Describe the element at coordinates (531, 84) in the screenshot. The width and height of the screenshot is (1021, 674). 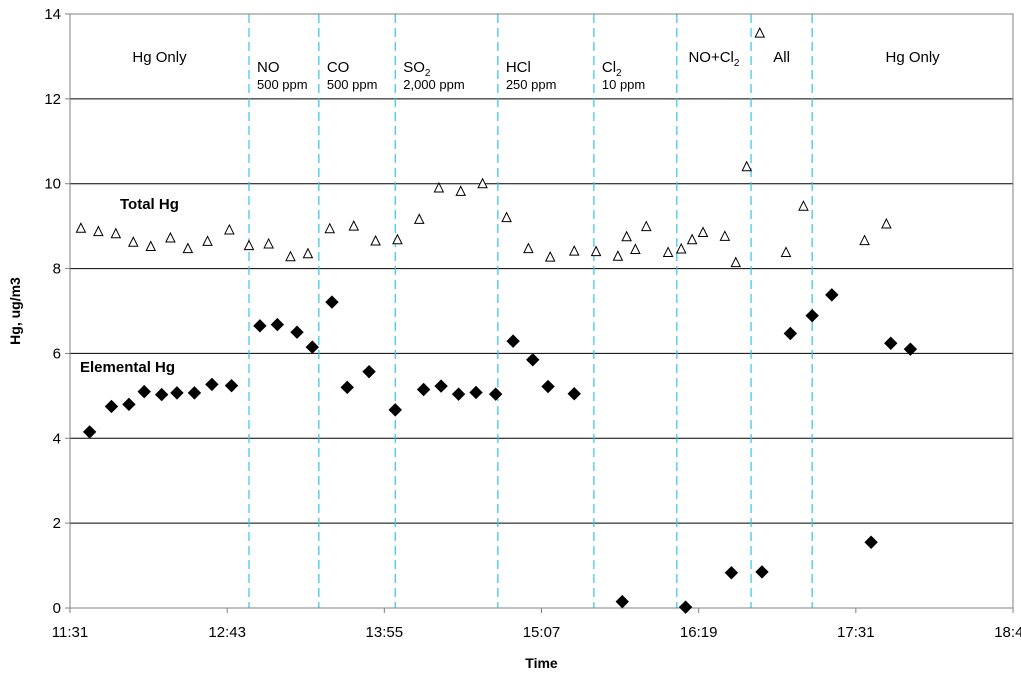
I see `phase-concentration: 250 ppm` at that location.